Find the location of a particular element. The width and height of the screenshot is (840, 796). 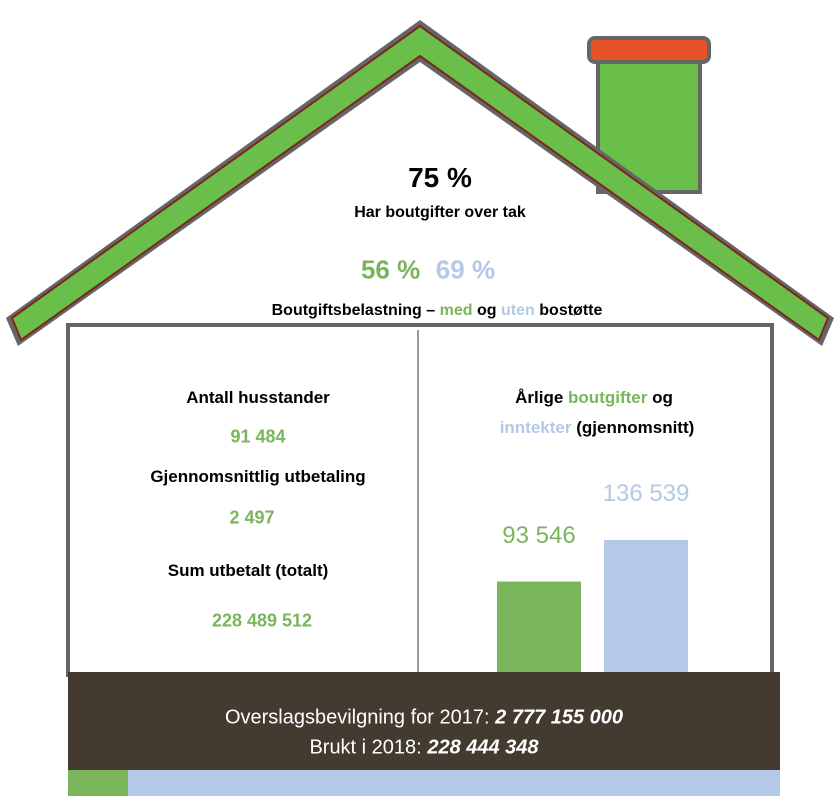

bar-label: 136 539 is located at coordinates (646, 493).